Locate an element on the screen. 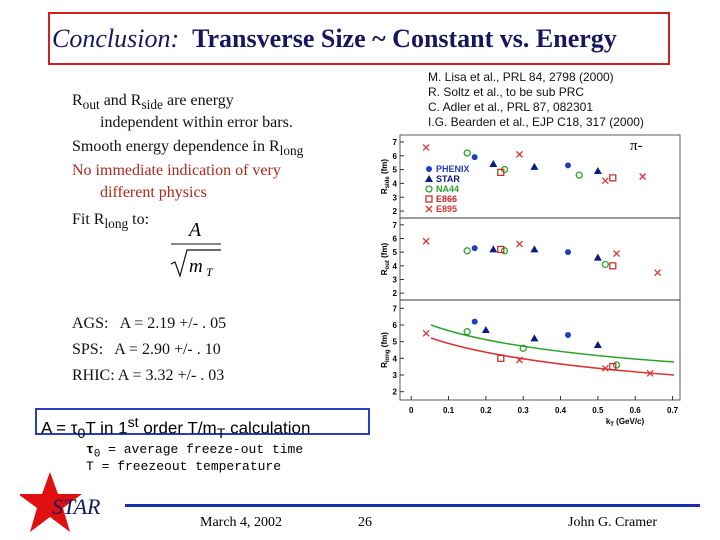 The width and height of the screenshot is (720, 540). text-line: different physics is located at coordinates (153, 192).